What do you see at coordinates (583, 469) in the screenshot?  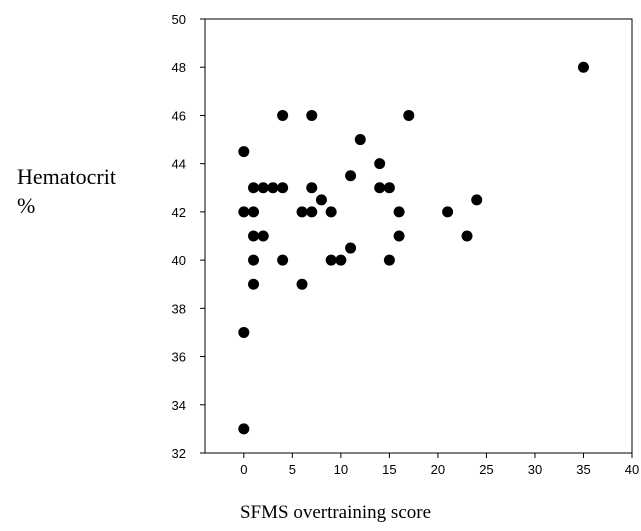 I see `x-tick-label: 35` at bounding box center [583, 469].